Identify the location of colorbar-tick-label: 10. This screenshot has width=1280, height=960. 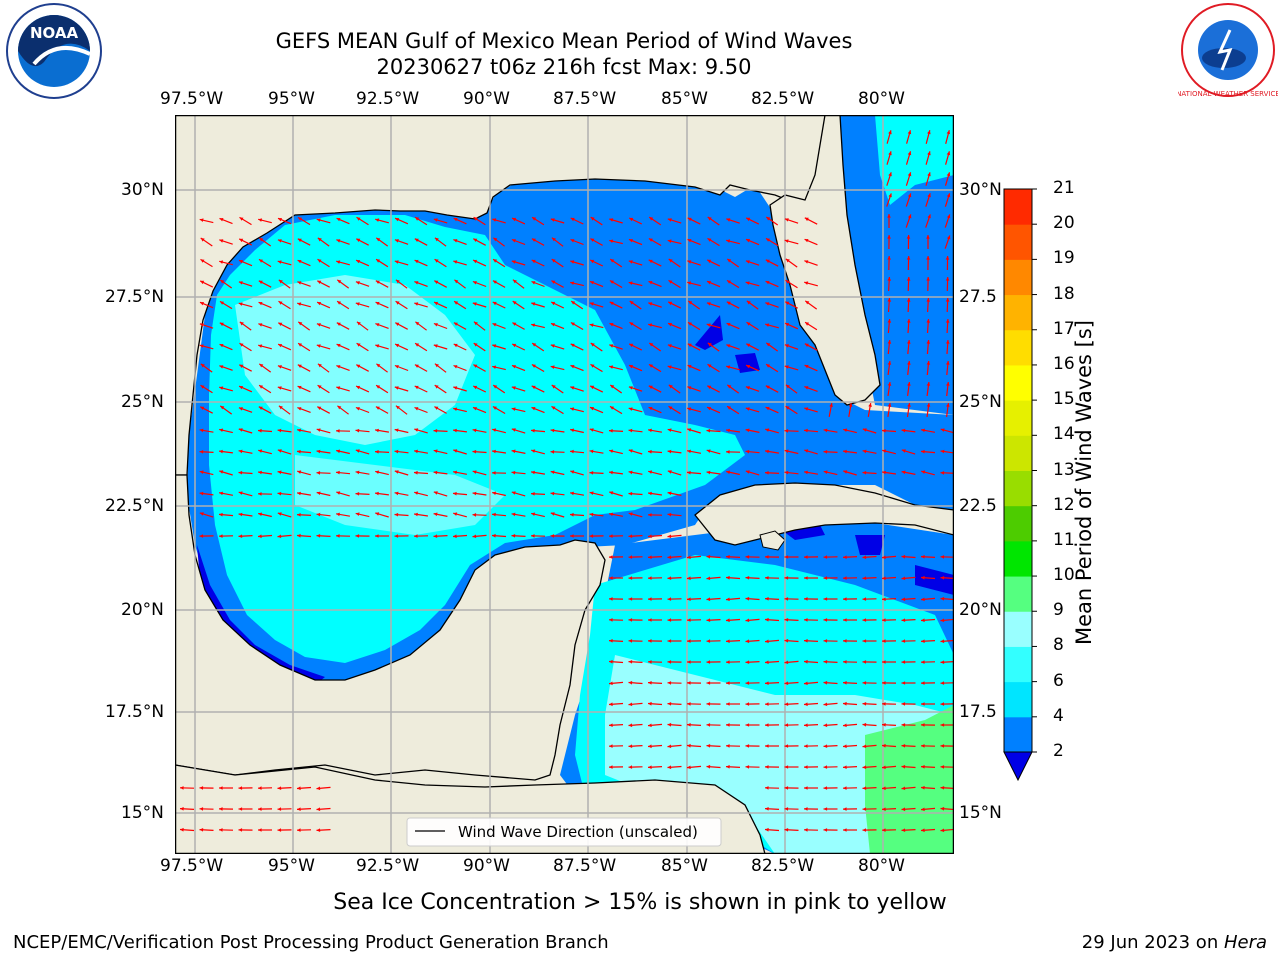
(1064, 575).